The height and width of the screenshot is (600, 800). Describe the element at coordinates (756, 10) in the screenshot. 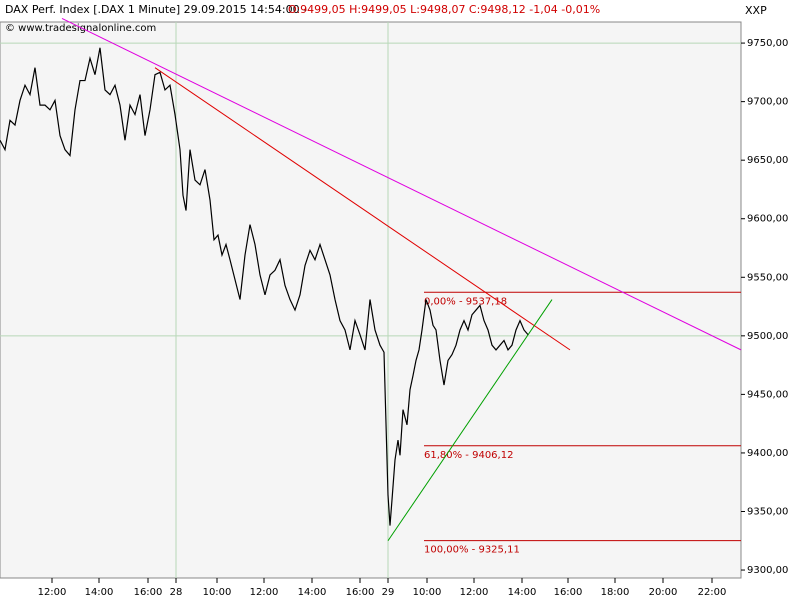

I see `corner-label: XXP` at that location.